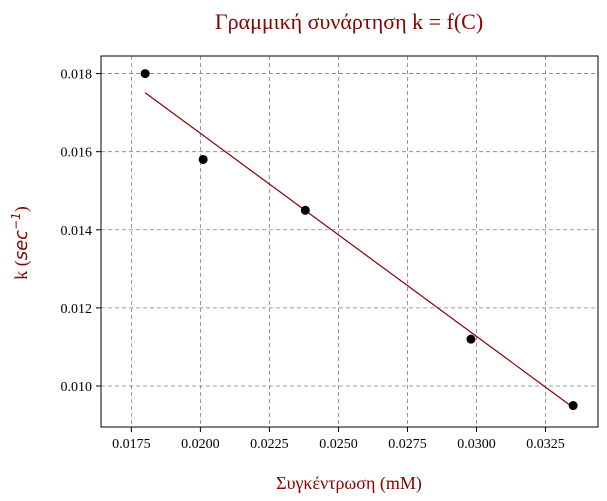  Describe the element at coordinates (77, 309) in the screenshot. I see `y-tick-label: 0.012` at that location.